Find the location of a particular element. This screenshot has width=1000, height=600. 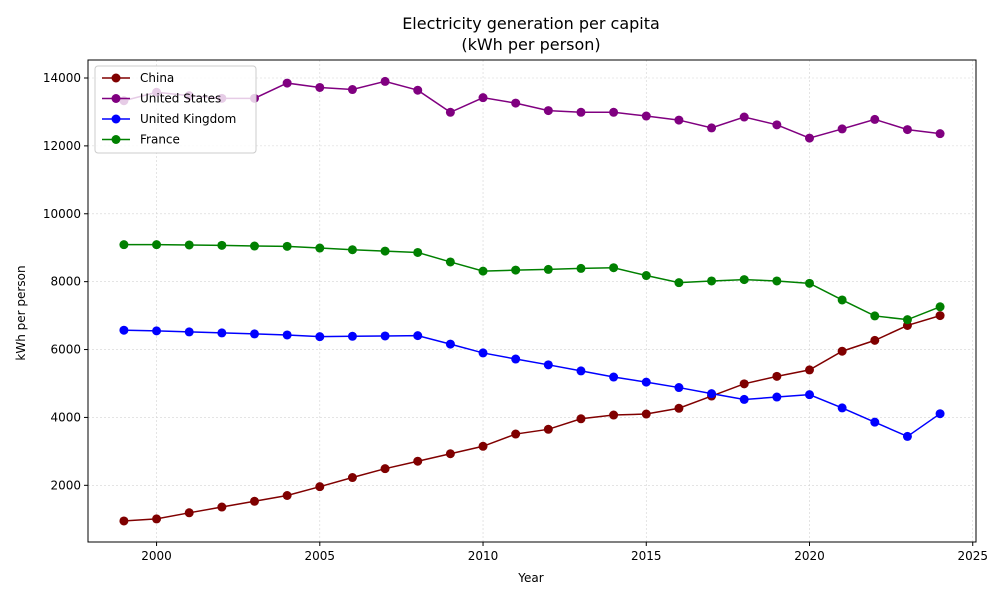

x-tick-label: 2000 is located at coordinates (156, 556).